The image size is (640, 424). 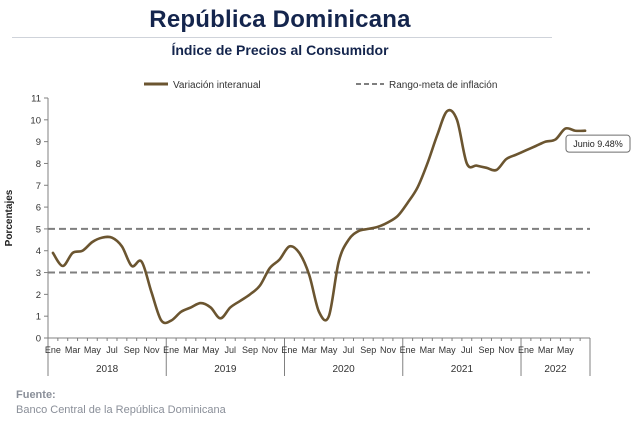 What do you see at coordinates (38, 251) in the screenshot?
I see `y-tick-label: 4` at bounding box center [38, 251].